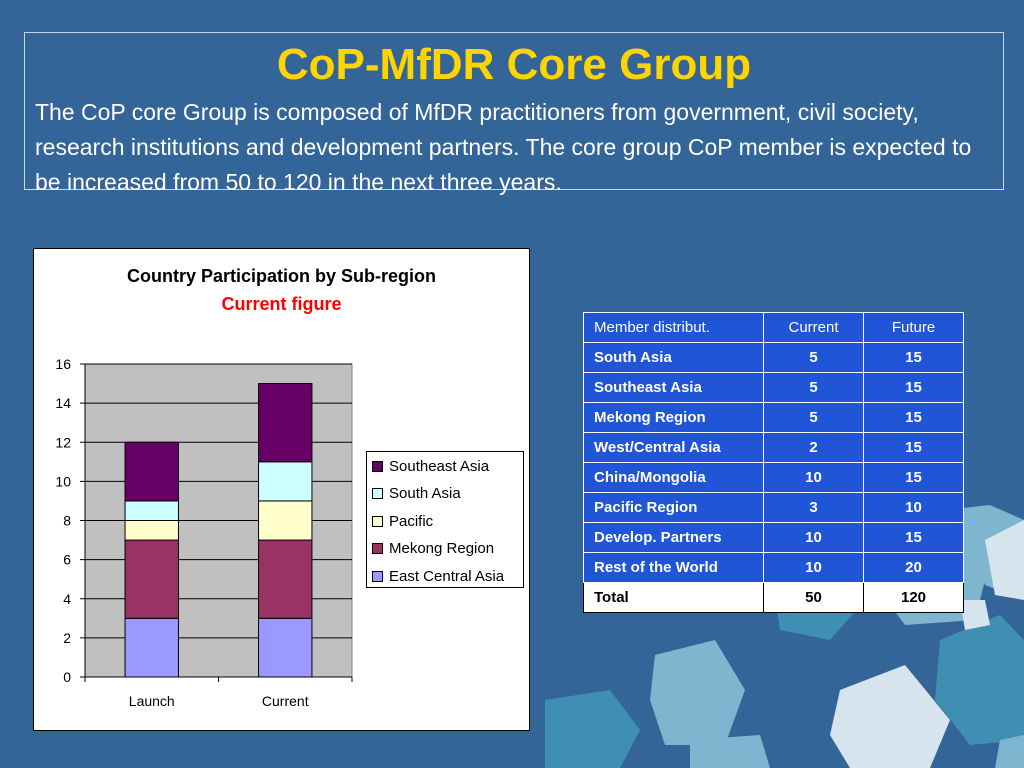  What do you see at coordinates (67, 599) in the screenshot?
I see `y-tick-label: 4` at bounding box center [67, 599].